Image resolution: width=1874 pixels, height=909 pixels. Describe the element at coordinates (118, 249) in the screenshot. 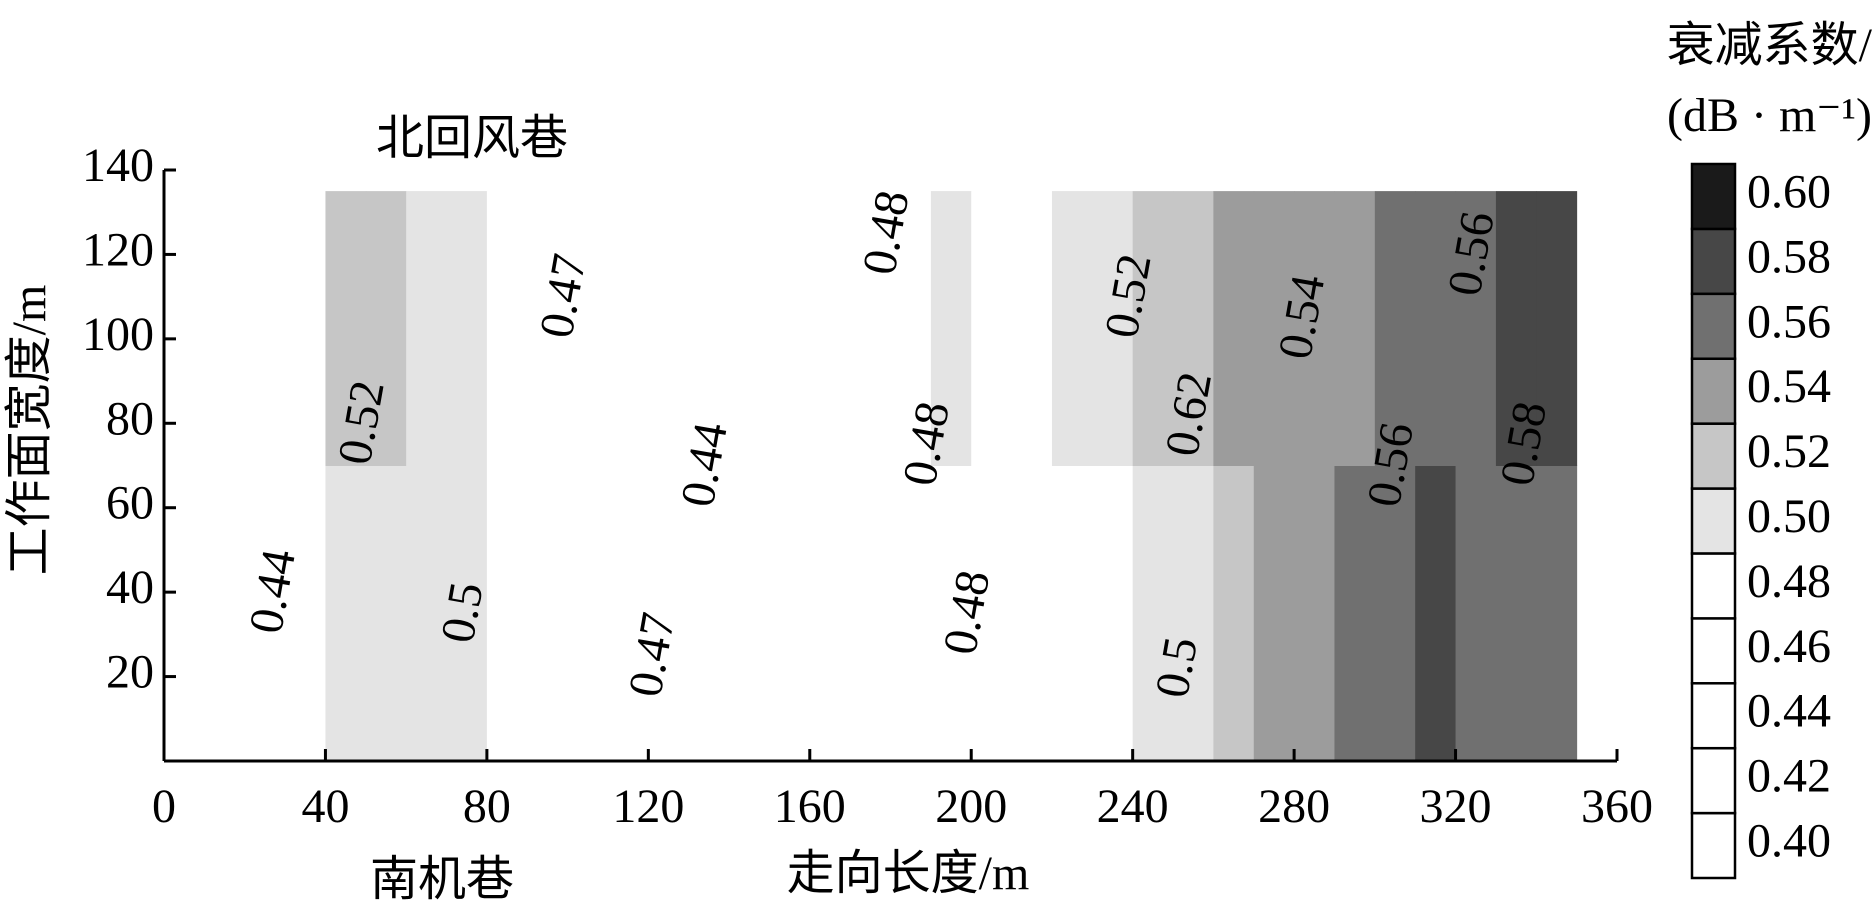

I see `y-tick-label: 120` at that location.